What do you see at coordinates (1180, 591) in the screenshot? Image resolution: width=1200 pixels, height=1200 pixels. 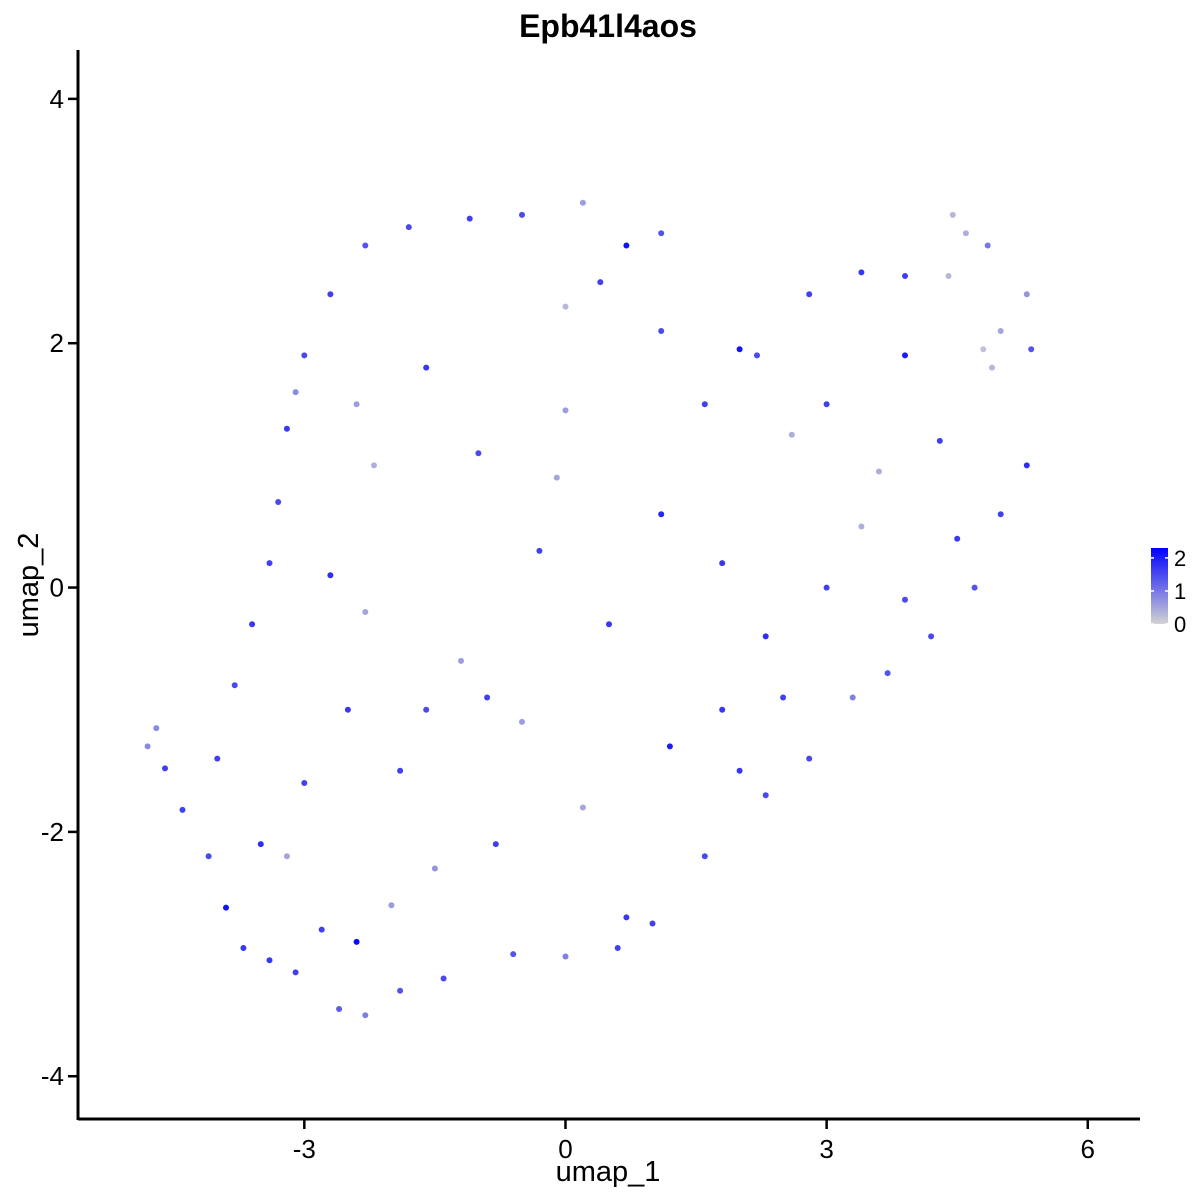 I see `legend-tick-label: 1` at bounding box center [1180, 591].